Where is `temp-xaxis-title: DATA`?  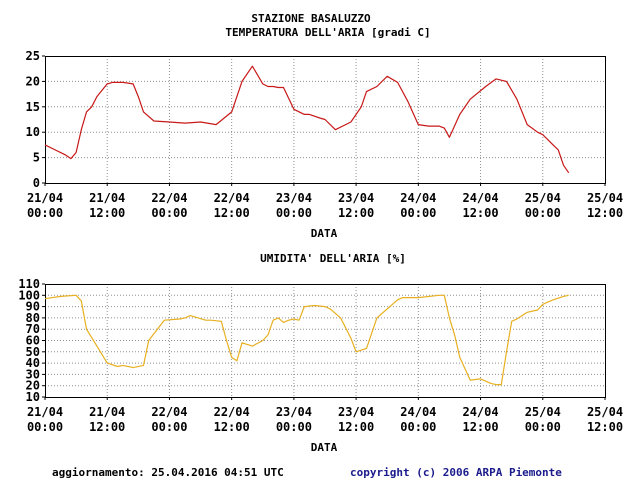 temp-xaxis-title: DATA is located at coordinates (324, 233).